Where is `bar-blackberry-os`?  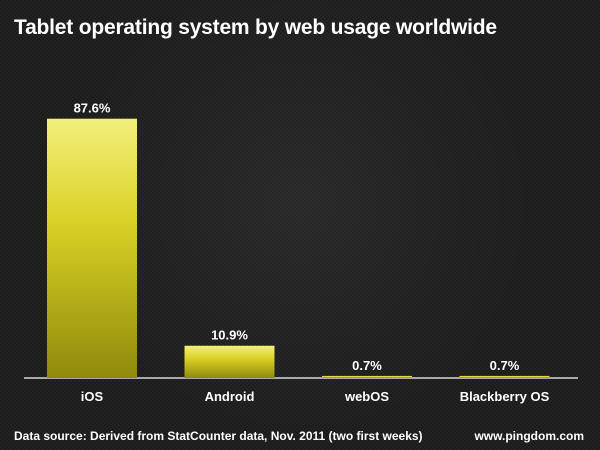 bar-blackberry-os is located at coordinates (504, 376).